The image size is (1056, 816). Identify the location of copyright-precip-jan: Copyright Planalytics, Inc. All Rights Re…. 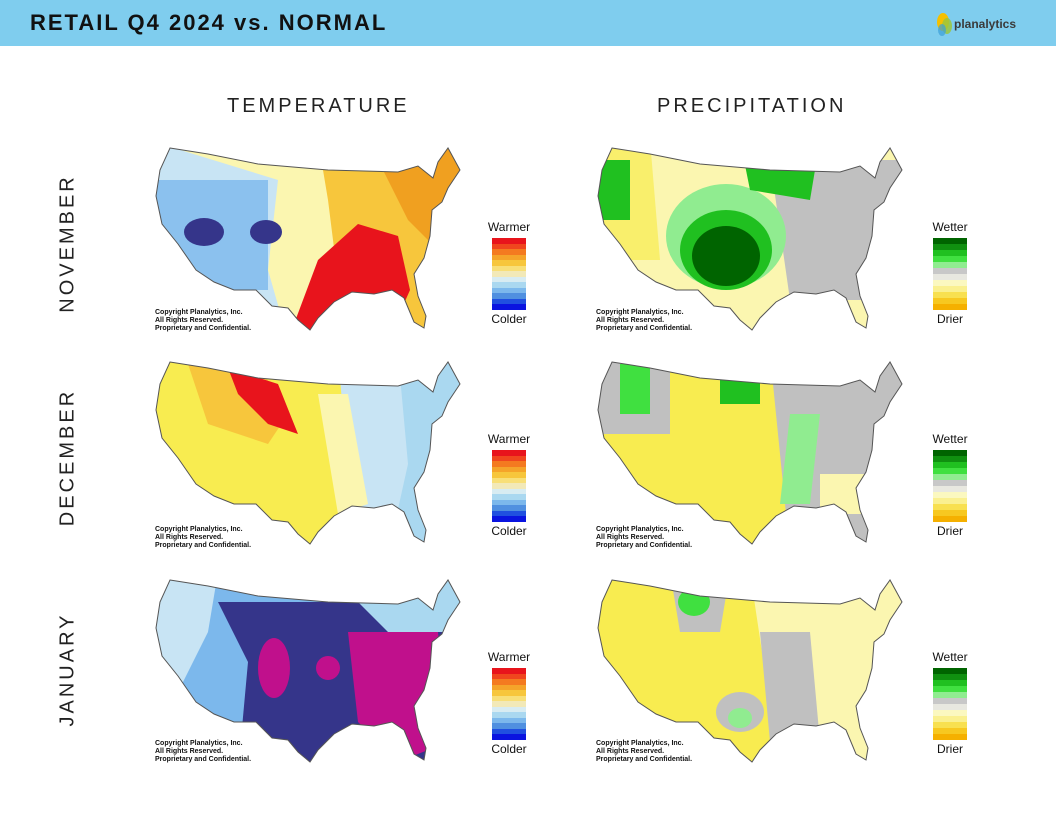
(644, 751).